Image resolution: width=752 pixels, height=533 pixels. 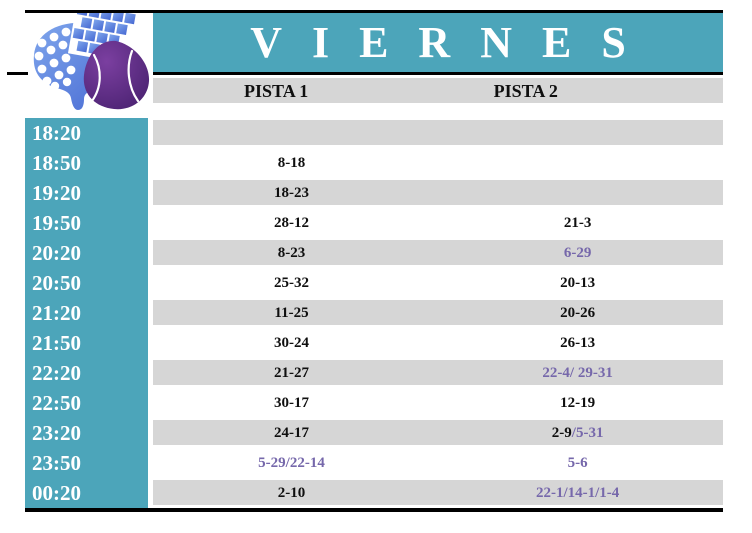 I want to click on match-score: 8-18, so click(x=291, y=163).